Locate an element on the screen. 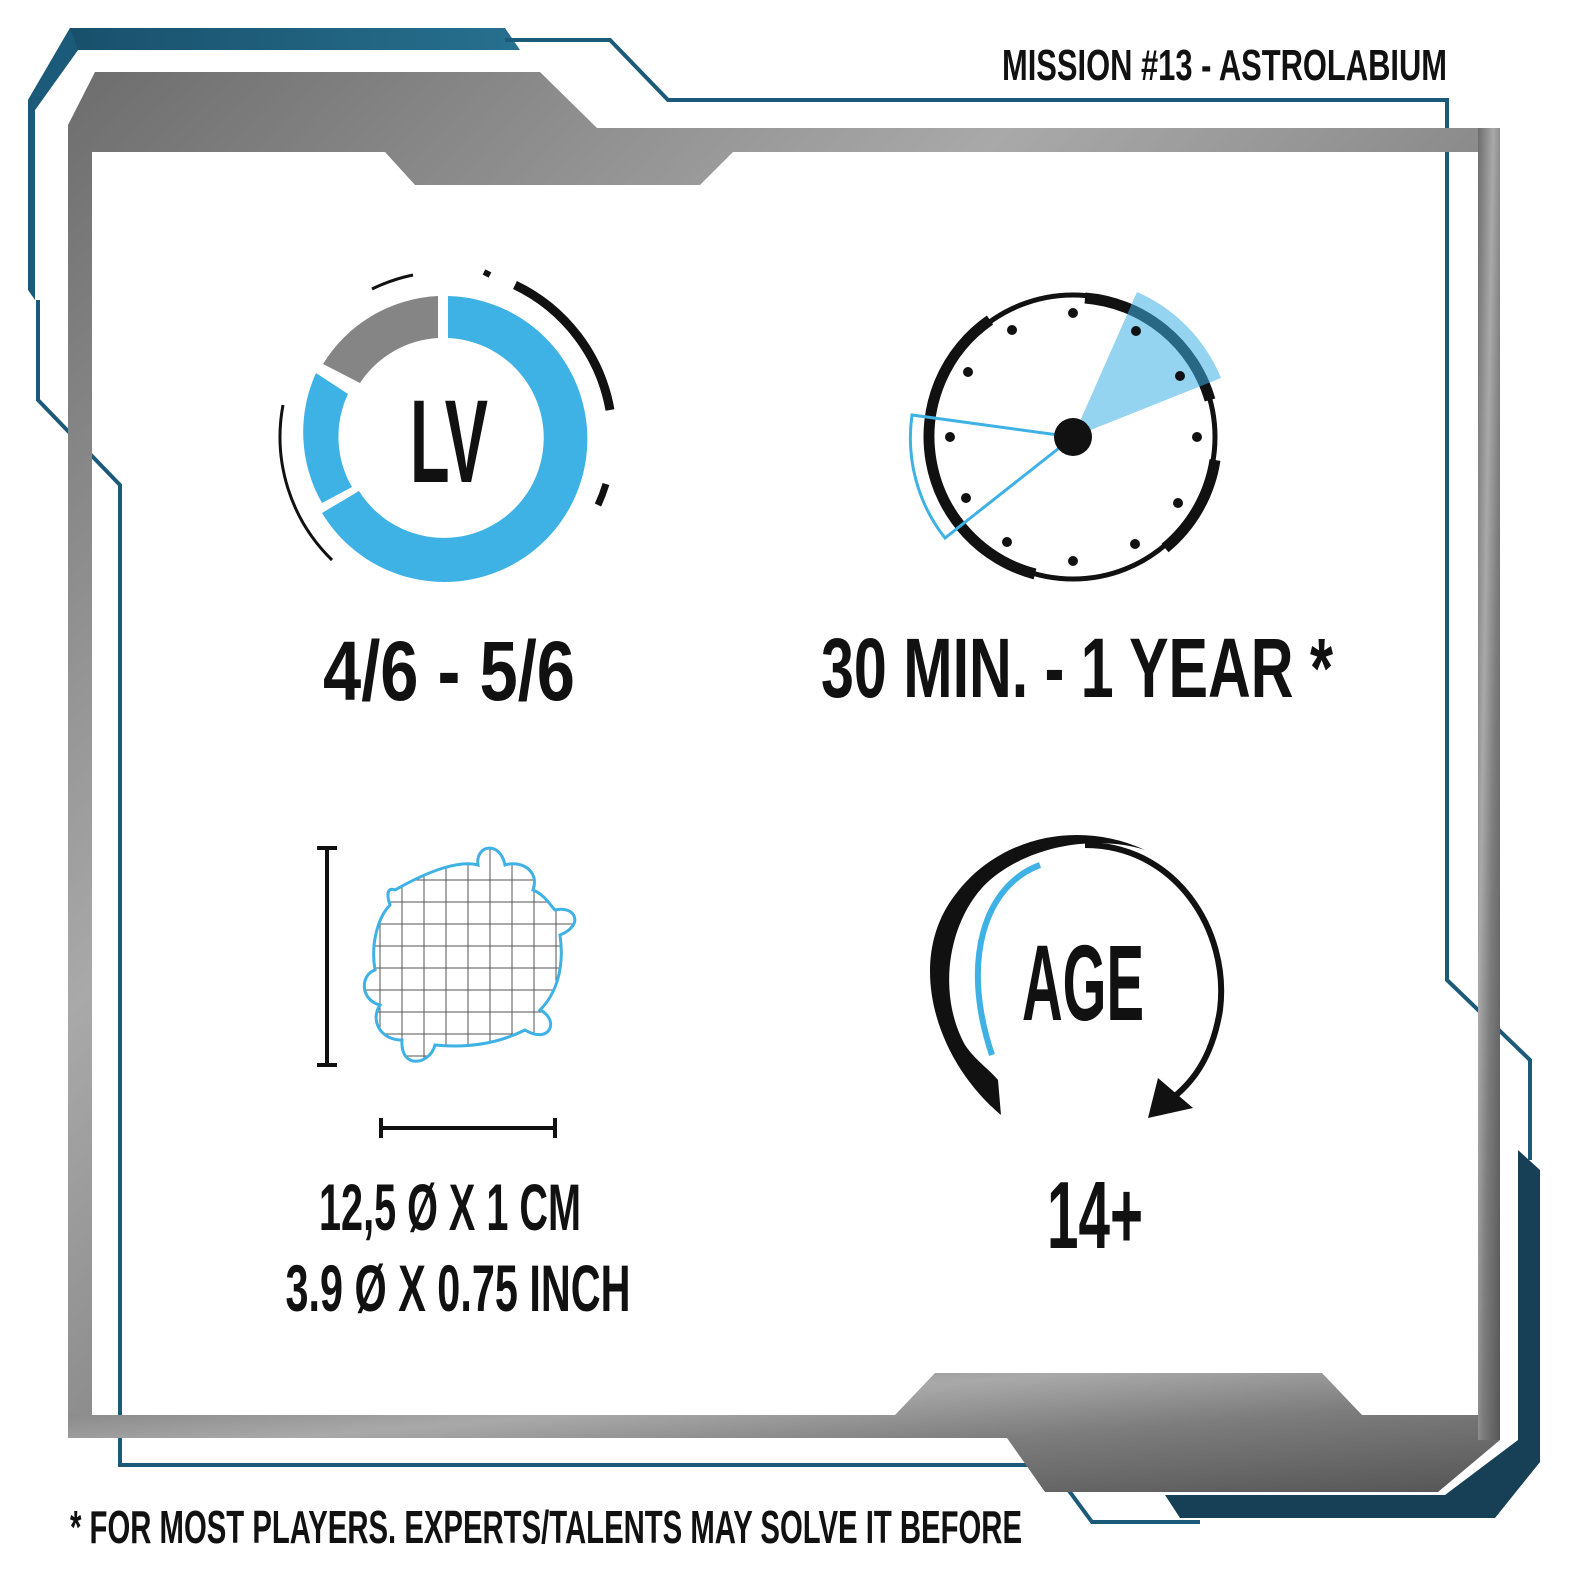  age-cycle-icon is located at coordinates (1077, 976).